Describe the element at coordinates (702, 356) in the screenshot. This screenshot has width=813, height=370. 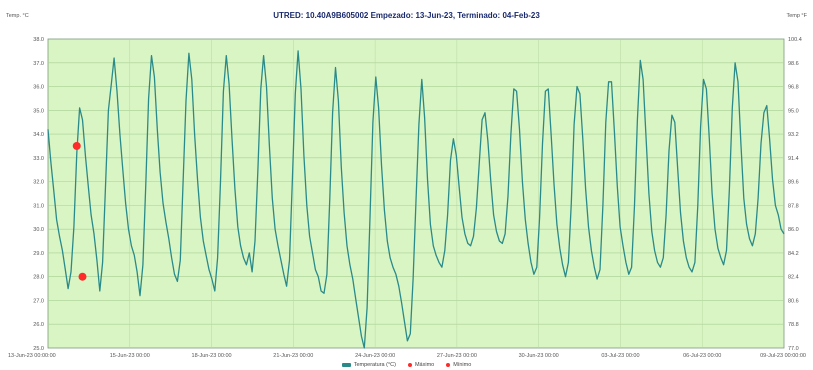
I see `x-tick-label: 06-Jul-23 00:00` at that location.